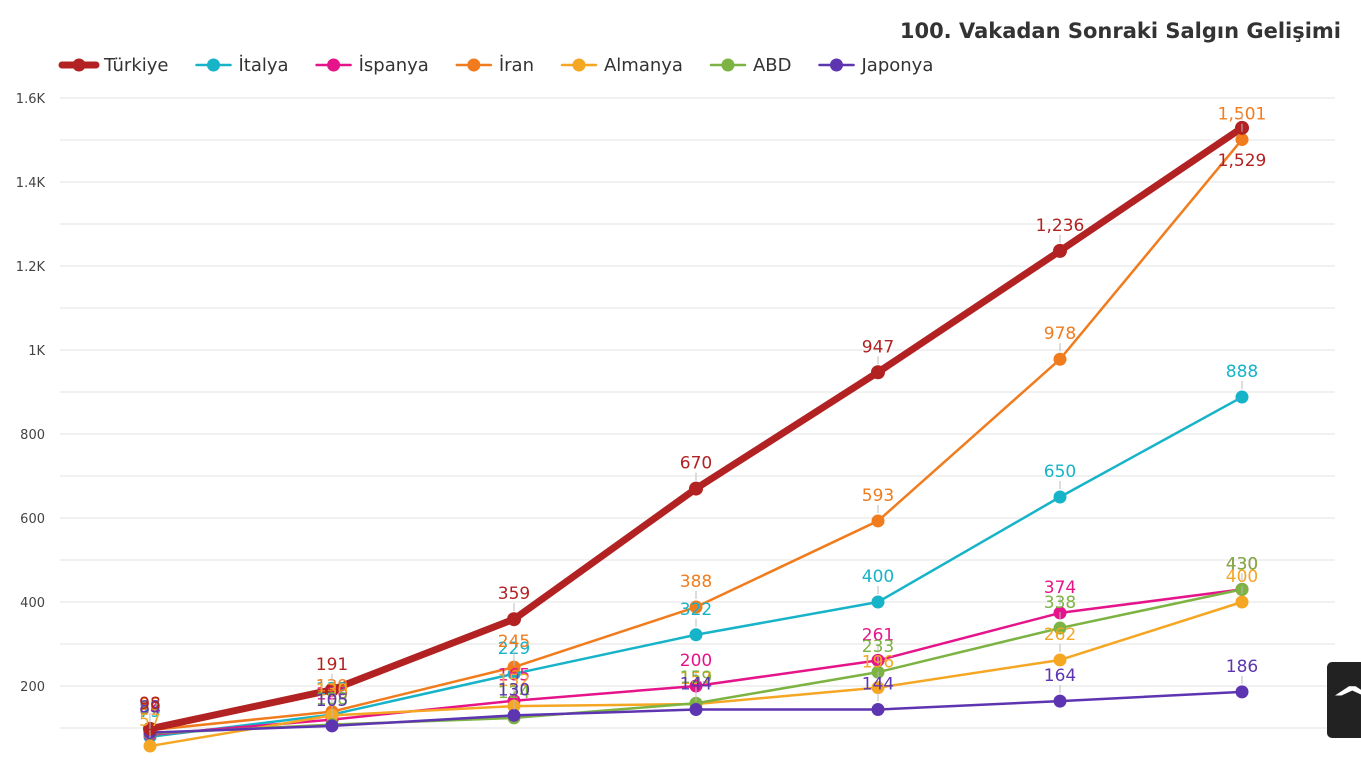 Image resolution: width=1361 pixels, height=767 pixels. What do you see at coordinates (1060, 334) in the screenshot?
I see `data-label: 978` at bounding box center [1060, 334].